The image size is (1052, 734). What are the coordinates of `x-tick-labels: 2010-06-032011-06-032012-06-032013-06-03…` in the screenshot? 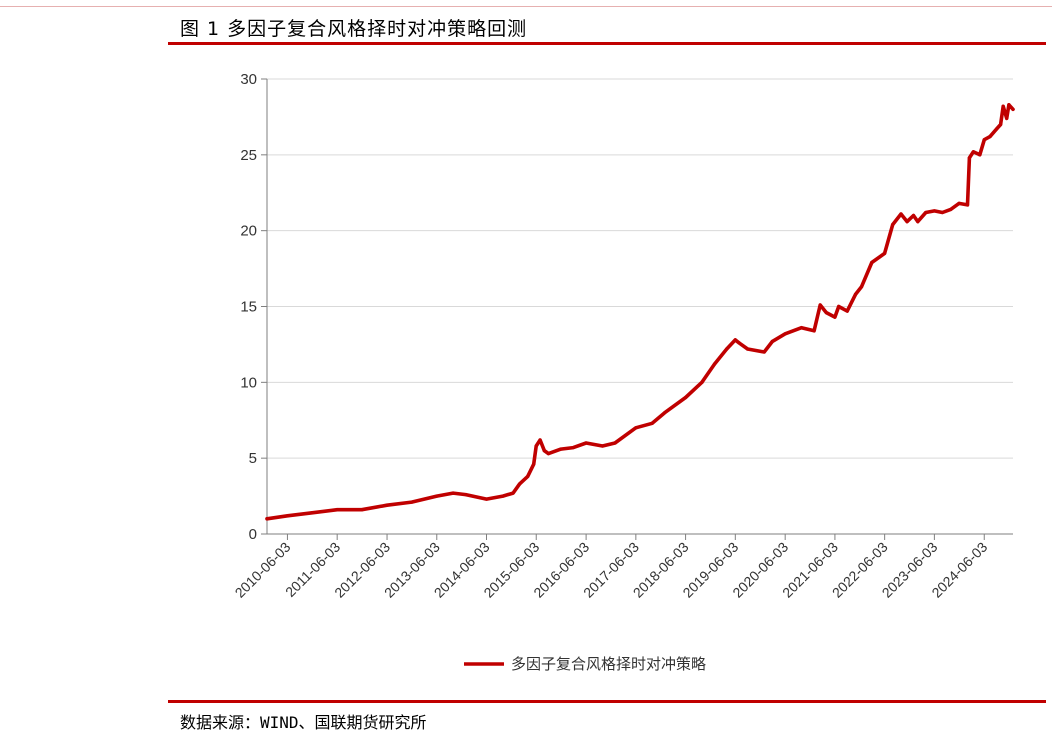 It's located at (611, 570).